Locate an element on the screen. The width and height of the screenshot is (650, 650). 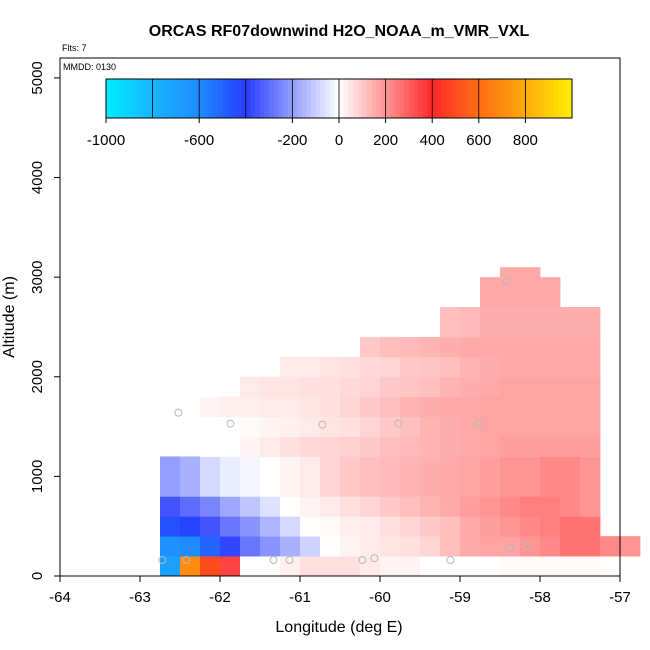
colorbar-tick-label: -1000 is located at coordinates (106, 140).